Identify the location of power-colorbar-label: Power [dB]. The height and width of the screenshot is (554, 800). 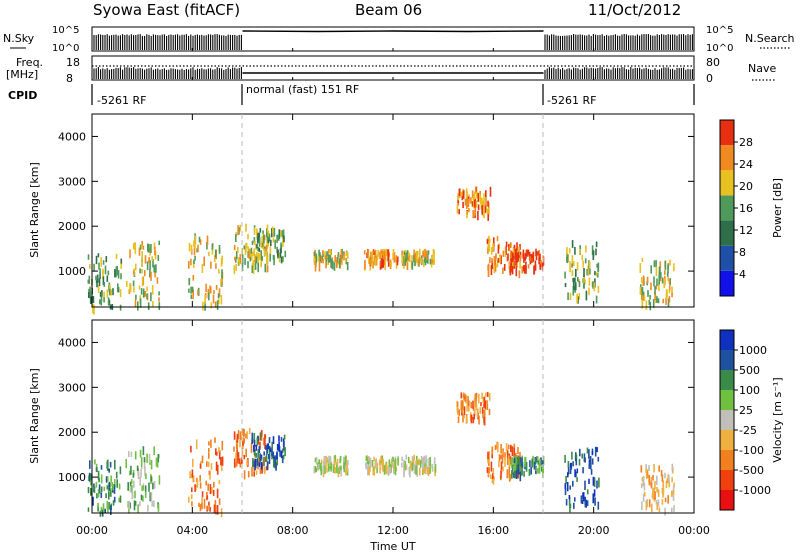
(777, 208).